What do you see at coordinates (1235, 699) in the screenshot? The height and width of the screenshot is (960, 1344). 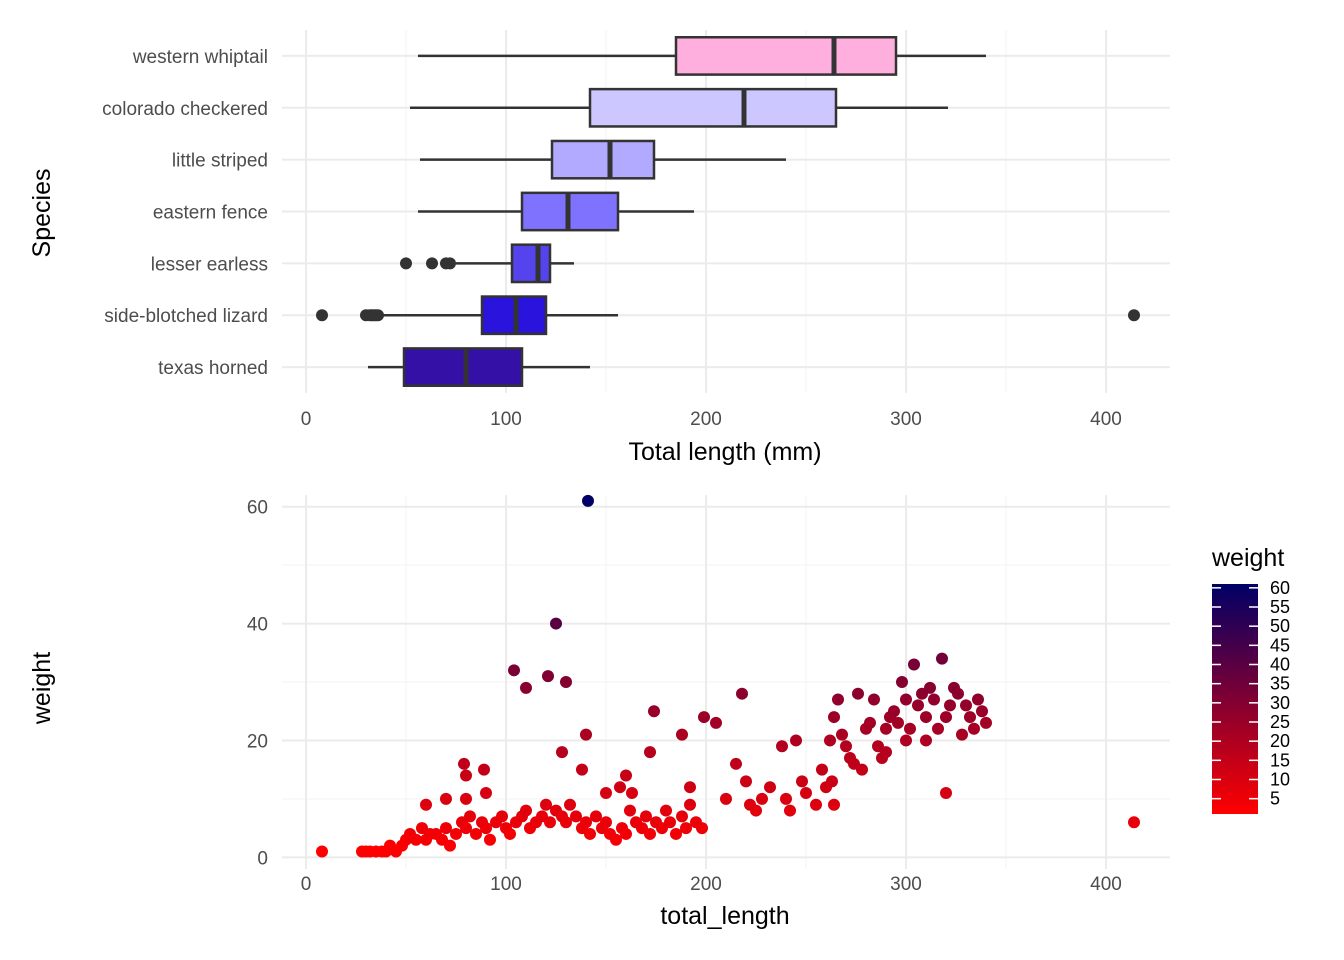 I see `legend-colorbar` at bounding box center [1235, 699].